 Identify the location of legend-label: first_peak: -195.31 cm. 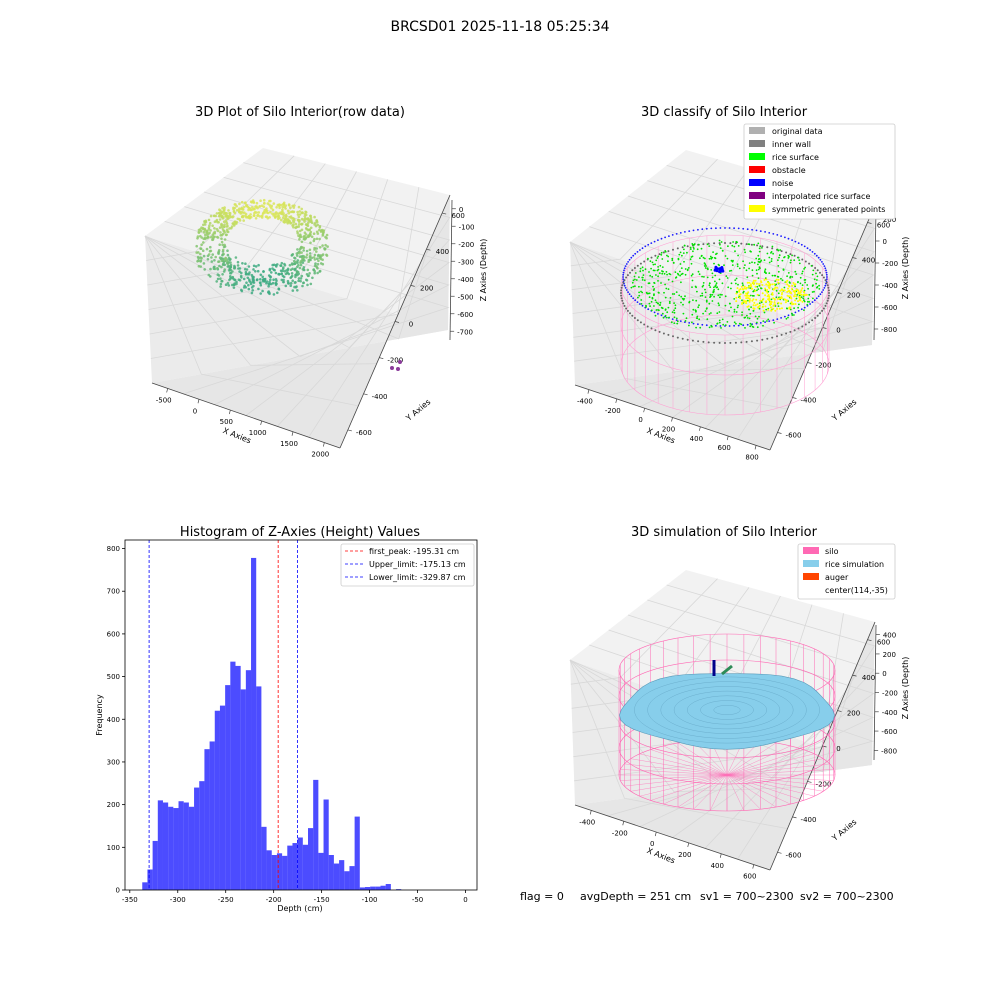
(414, 551).